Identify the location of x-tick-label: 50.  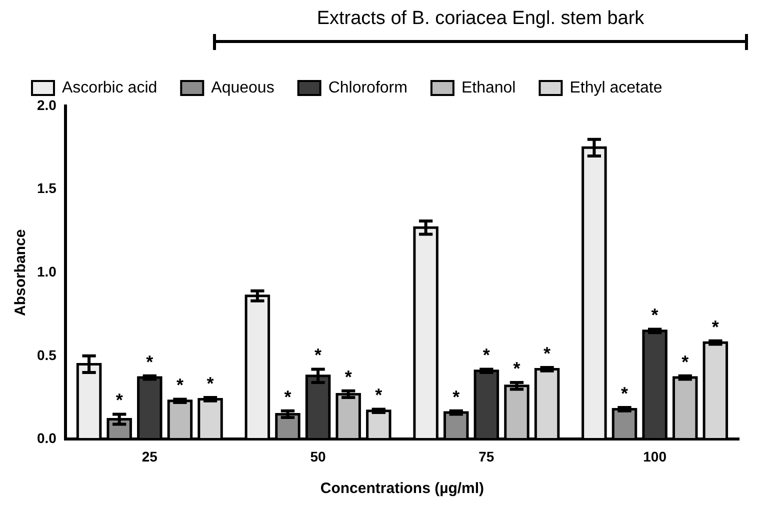
(318, 456).